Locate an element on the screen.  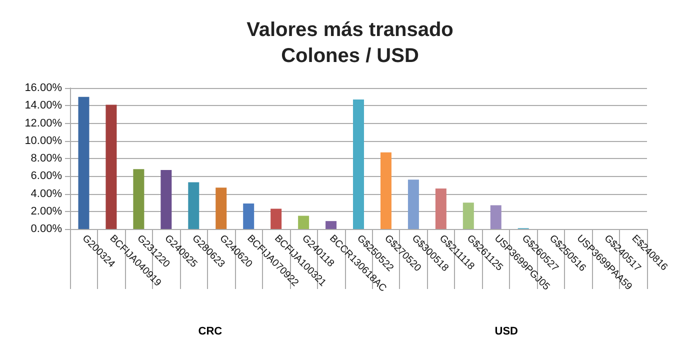
text: CRC is located at coordinates (210, 332).